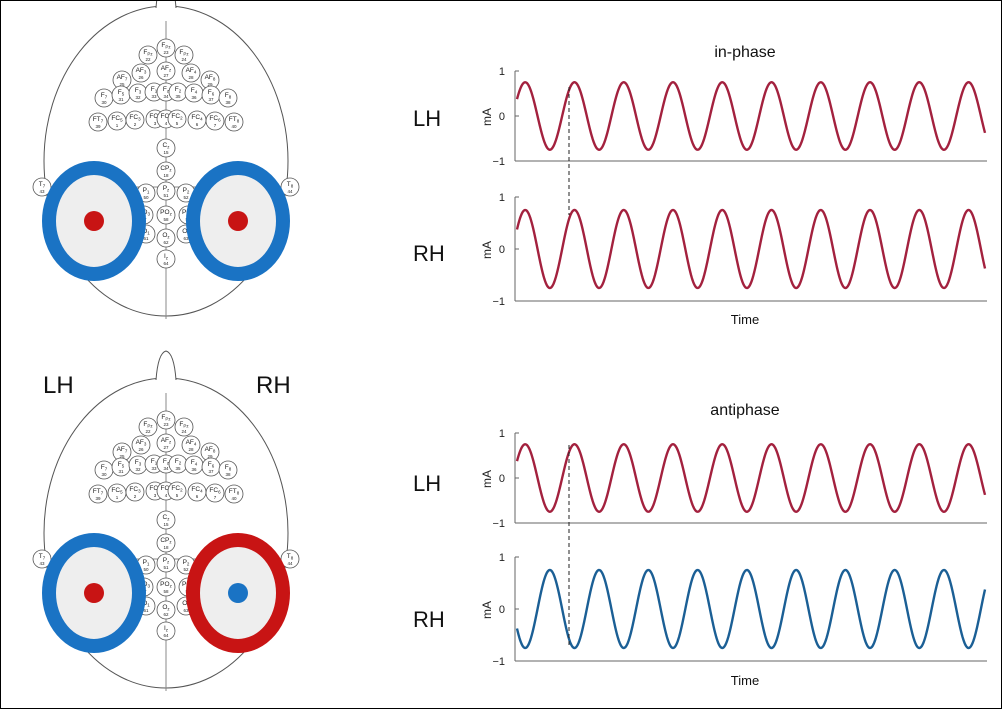 The height and width of the screenshot is (713, 1002). What do you see at coordinates (146, 563) in the screenshot?
I see `electrode-name: P1` at bounding box center [146, 563].